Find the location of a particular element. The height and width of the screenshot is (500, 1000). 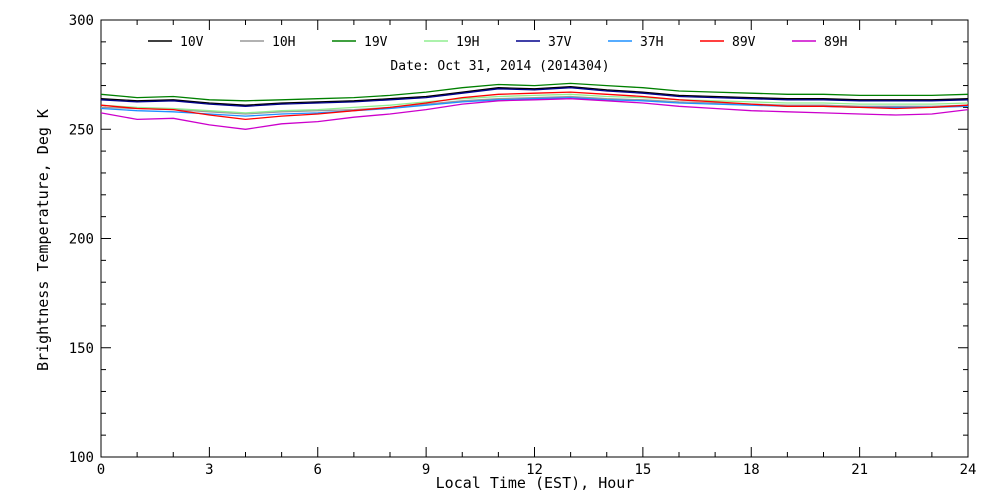

legend-label: 10V is located at coordinates (192, 42).